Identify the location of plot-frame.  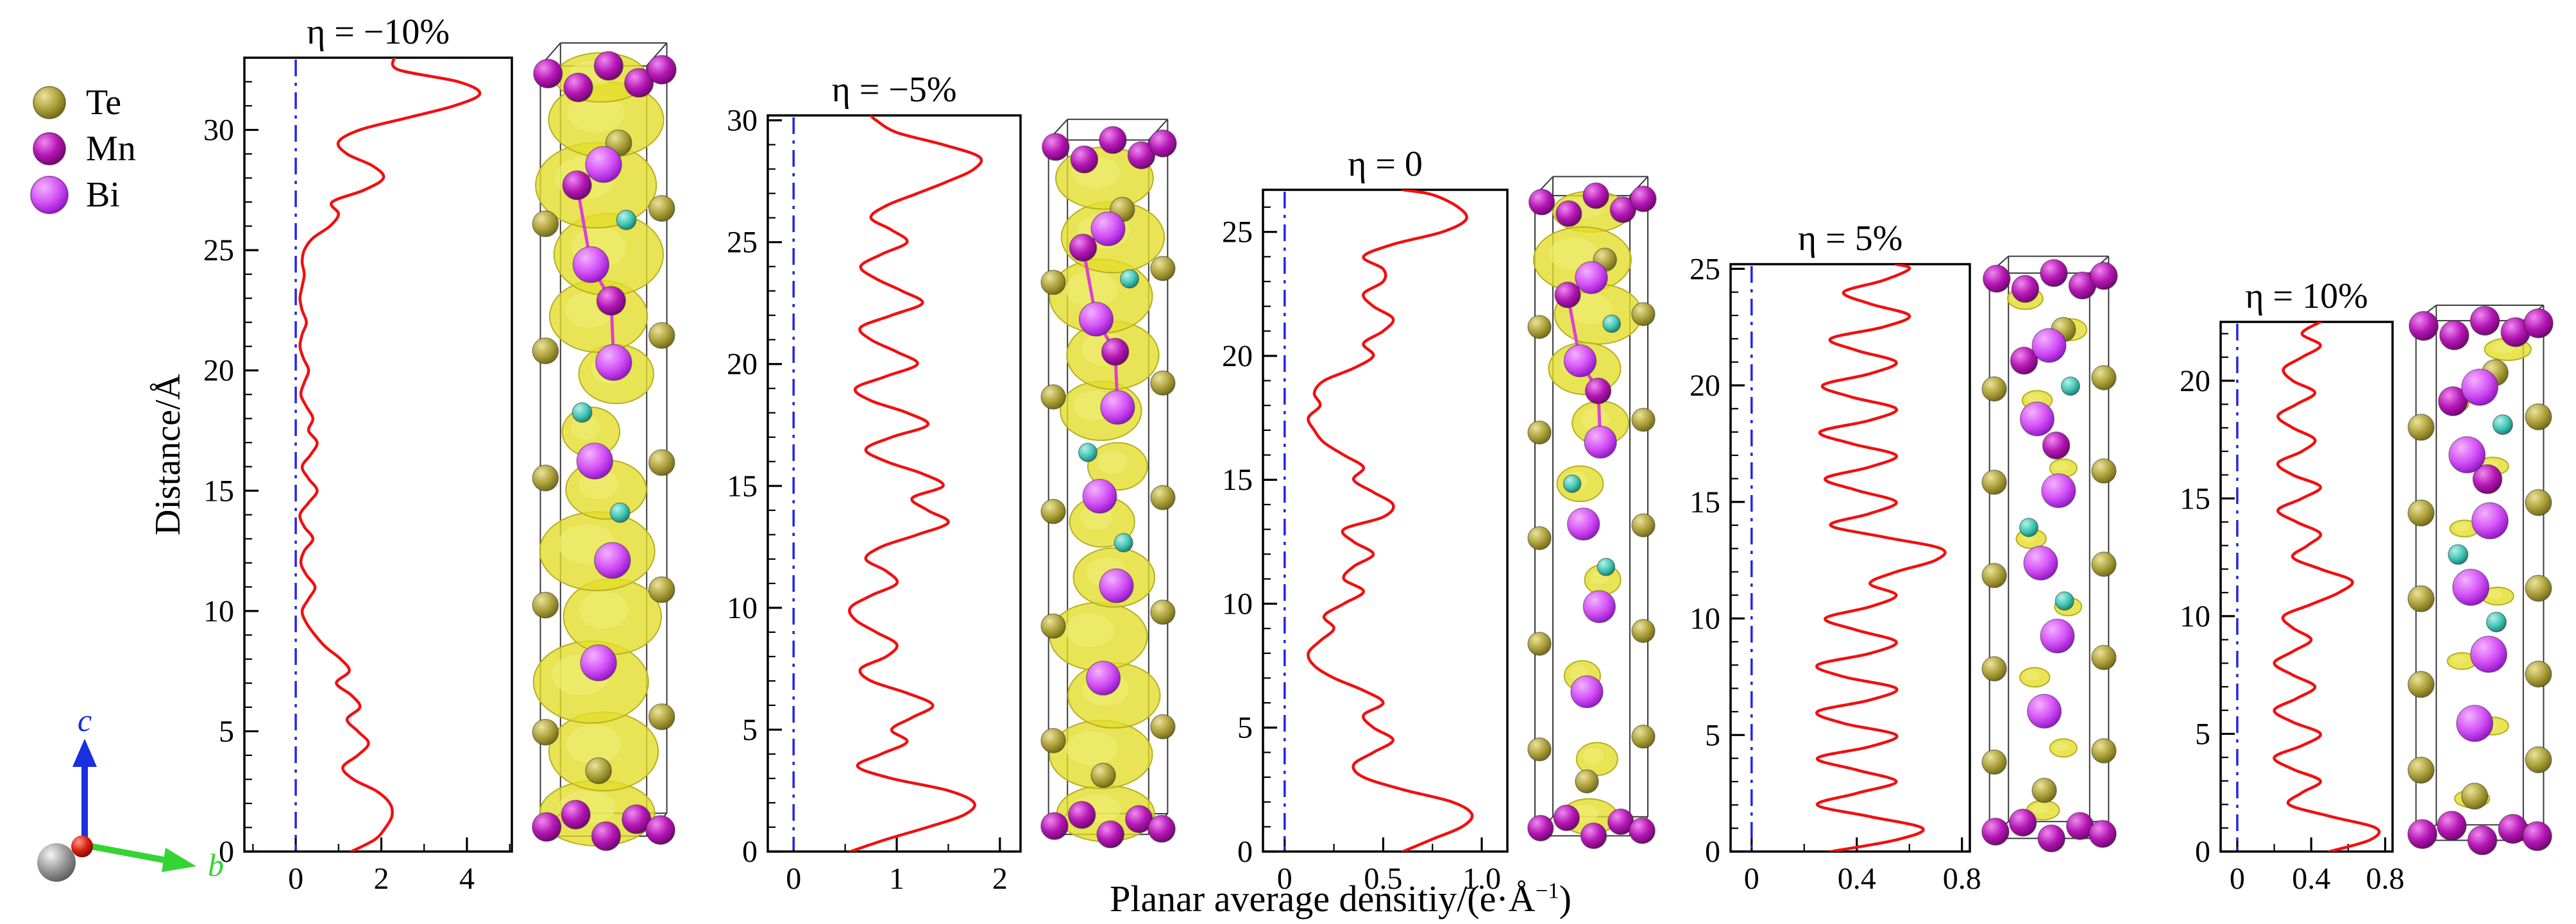
(894, 483).